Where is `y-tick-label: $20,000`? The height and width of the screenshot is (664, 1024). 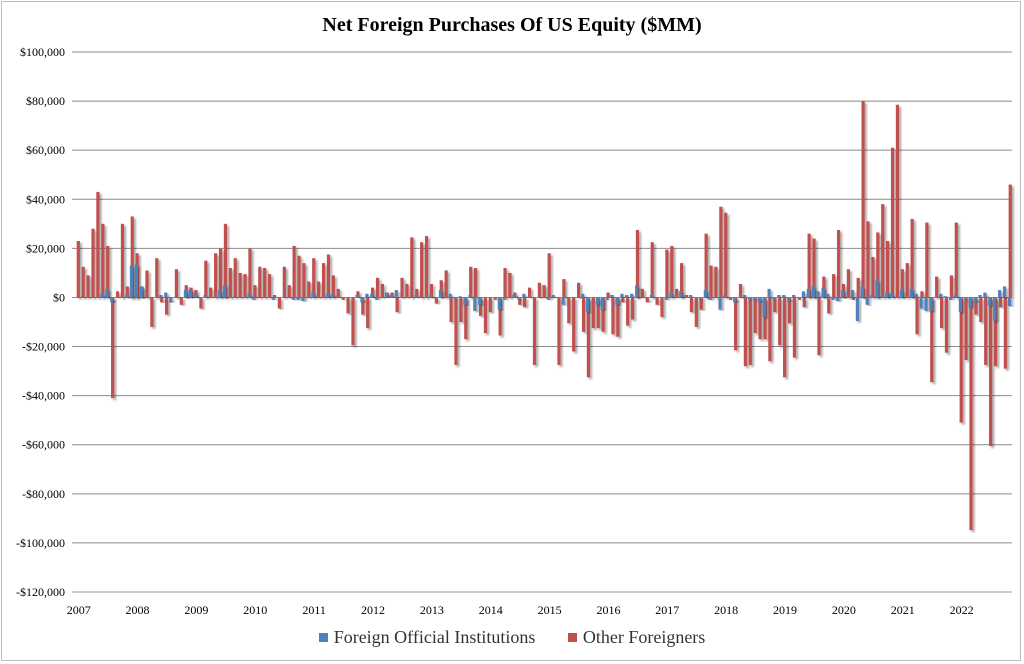 y-tick-label: $20,000 is located at coordinates (45, 248).